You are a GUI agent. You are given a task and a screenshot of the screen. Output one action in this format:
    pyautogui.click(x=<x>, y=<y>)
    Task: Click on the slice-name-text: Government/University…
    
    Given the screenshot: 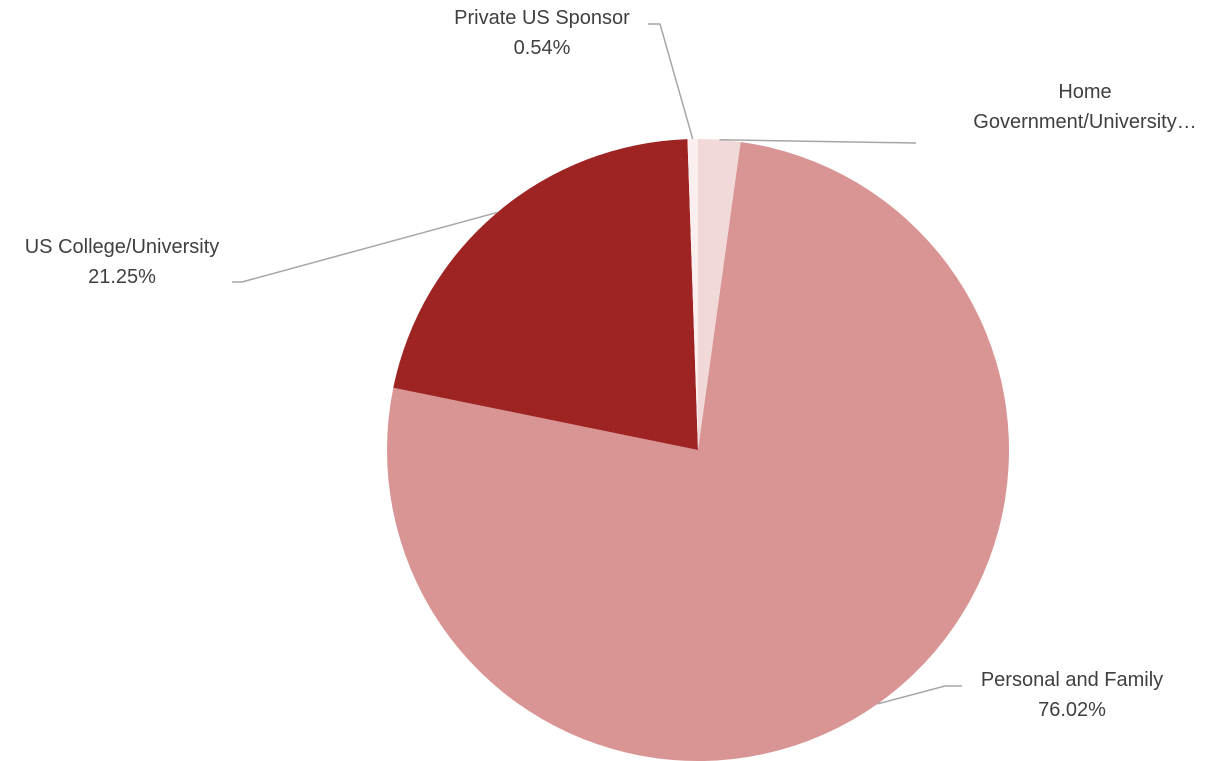 What is the action you would take?
    pyautogui.click(x=1084, y=122)
    